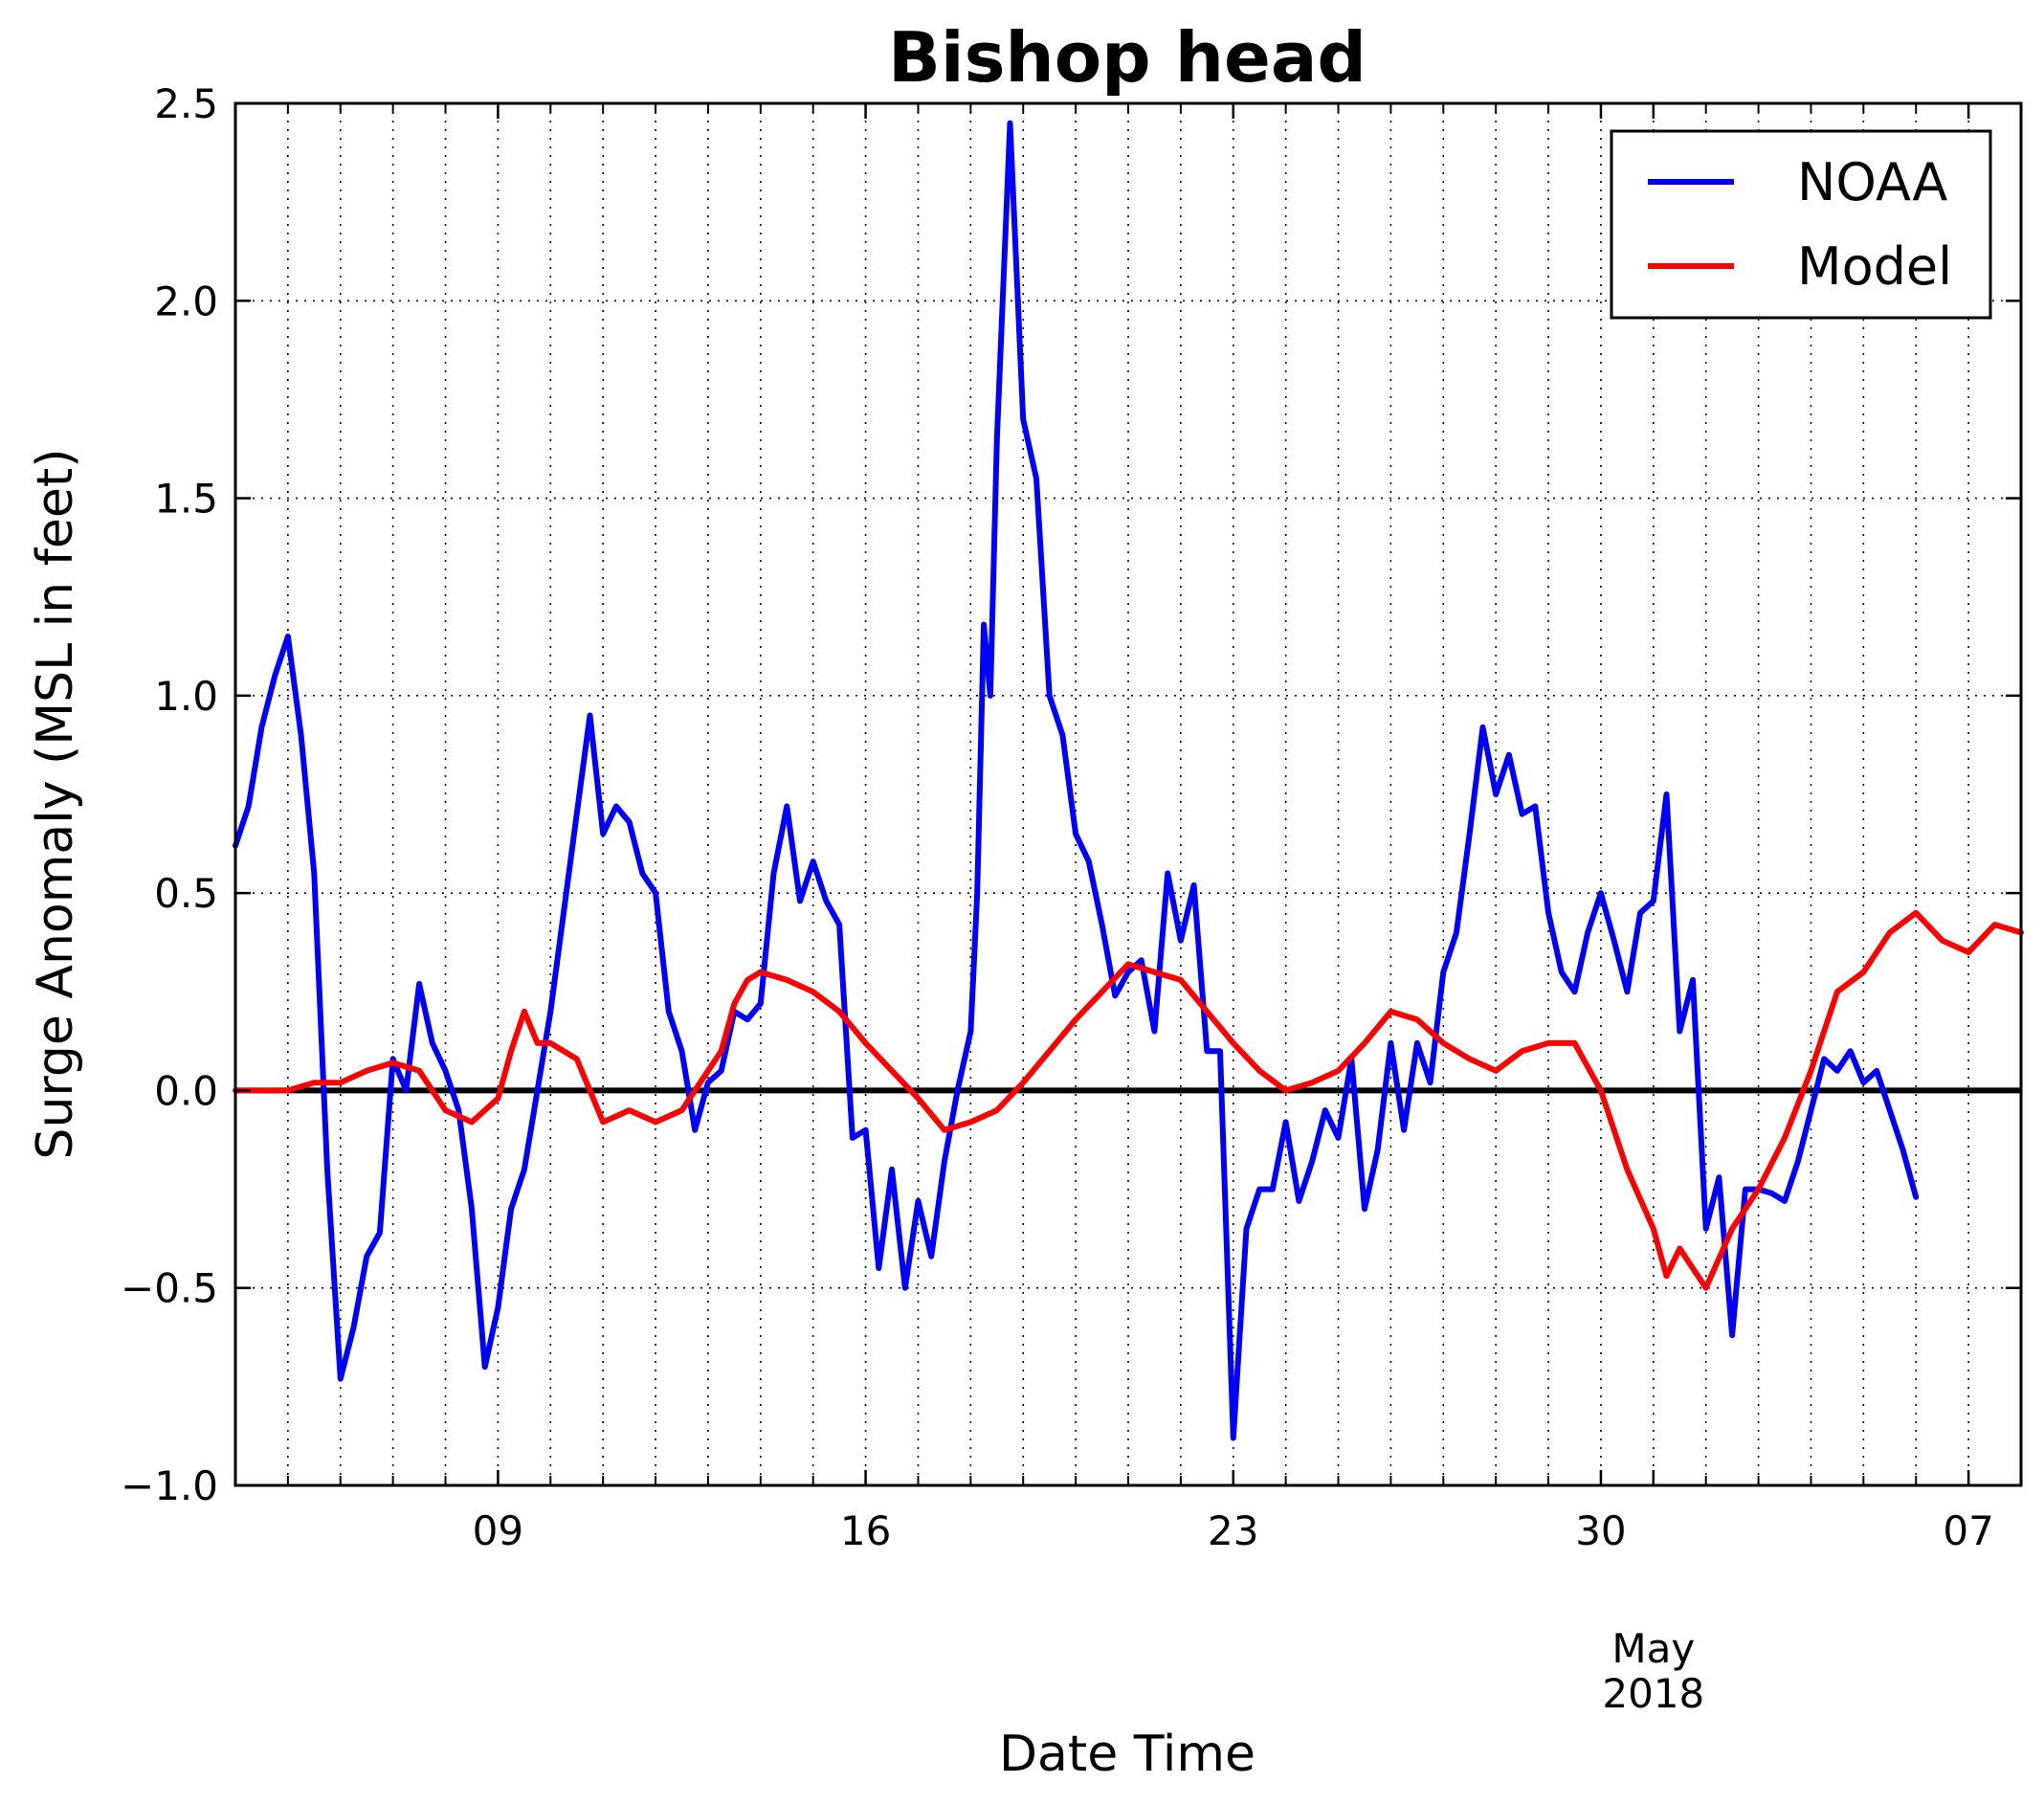  Describe the element at coordinates (186, 696) in the screenshot. I see `y-tick-label-4: 1.0` at that location.